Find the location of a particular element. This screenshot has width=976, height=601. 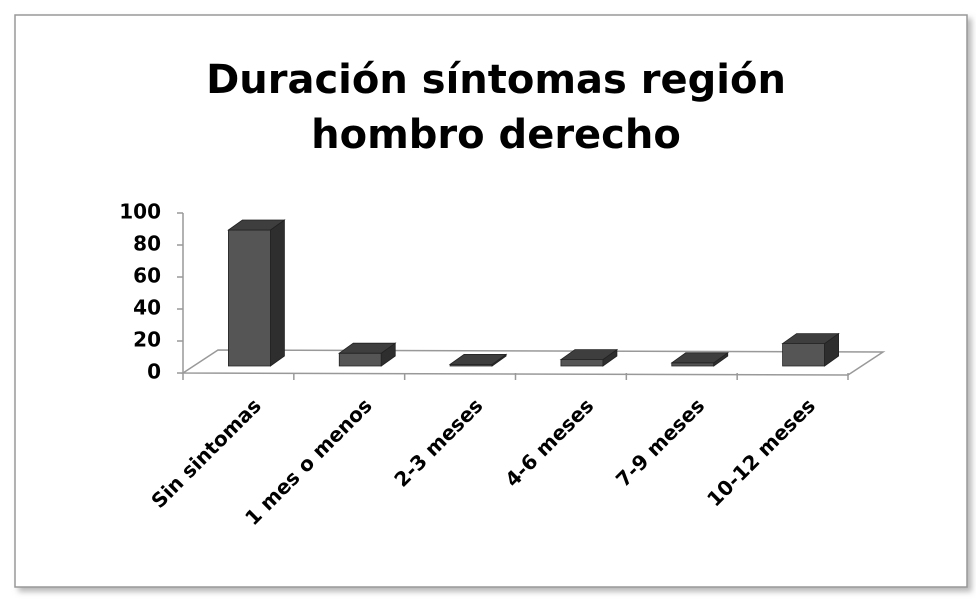

y-tick-label: 40 is located at coordinates (147, 308).